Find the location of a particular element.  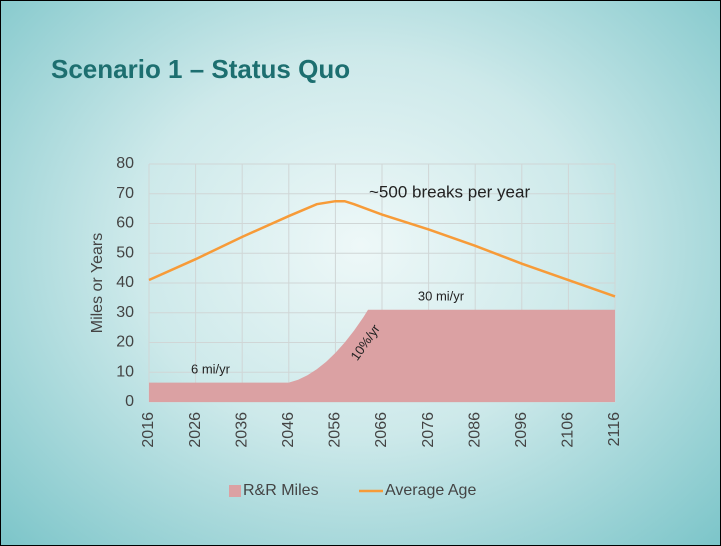

x-tick-label: 2016 is located at coordinates (148, 430).